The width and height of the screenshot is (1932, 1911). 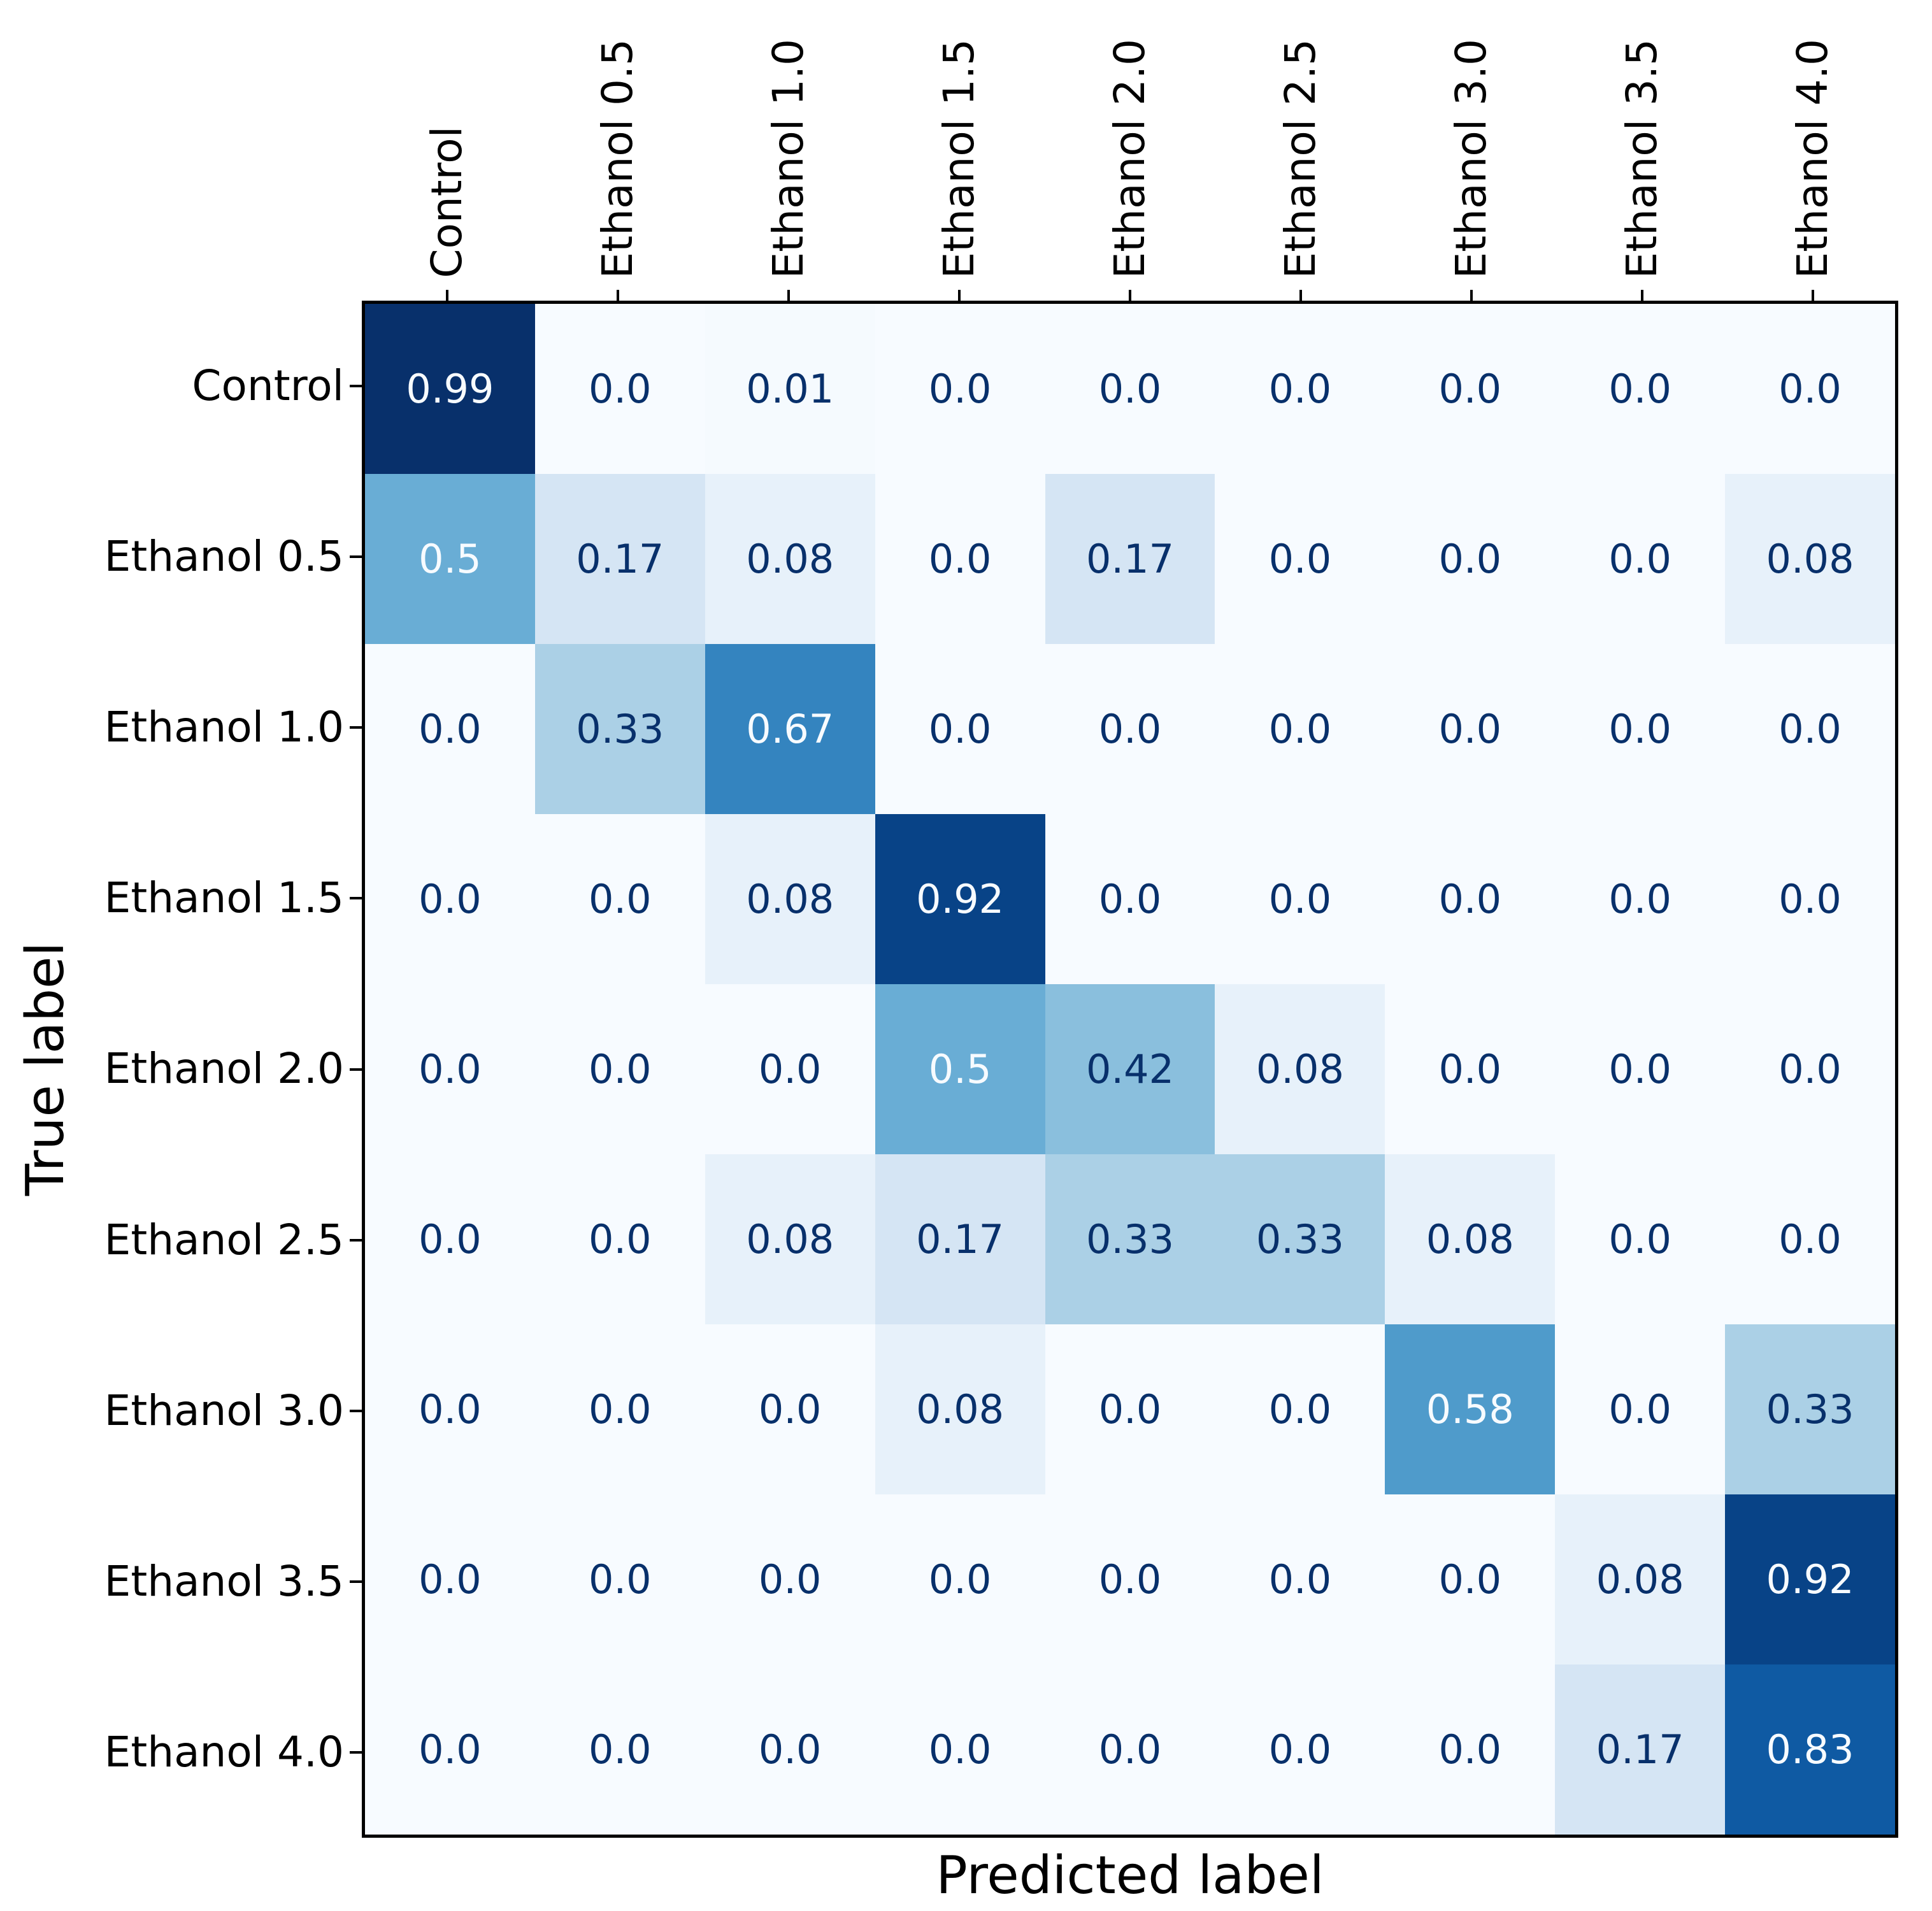 I want to click on x-tick-label: Ethanol 3.5, so click(x=1641, y=158).